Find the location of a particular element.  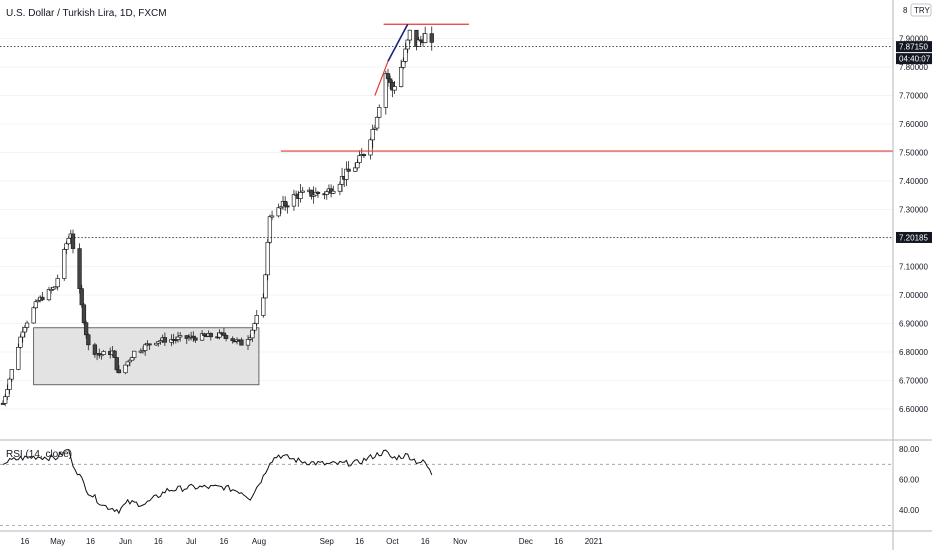

marked-level-tag: 7.20185 is located at coordinates (914, 237).